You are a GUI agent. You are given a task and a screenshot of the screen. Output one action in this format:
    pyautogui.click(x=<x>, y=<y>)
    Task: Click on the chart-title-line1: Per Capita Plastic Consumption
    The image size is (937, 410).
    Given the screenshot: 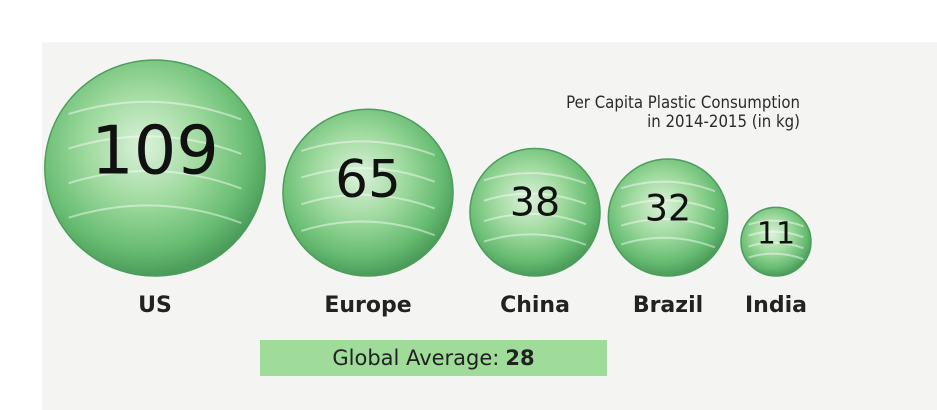 What is the action you would take?
    pyautogui.click(x=683, y=103)
    